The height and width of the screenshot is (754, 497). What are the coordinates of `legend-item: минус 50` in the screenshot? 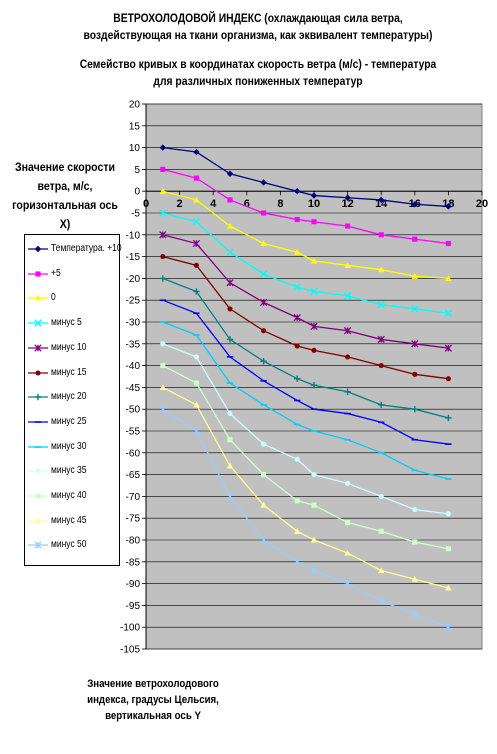 It's located at (72, 545).